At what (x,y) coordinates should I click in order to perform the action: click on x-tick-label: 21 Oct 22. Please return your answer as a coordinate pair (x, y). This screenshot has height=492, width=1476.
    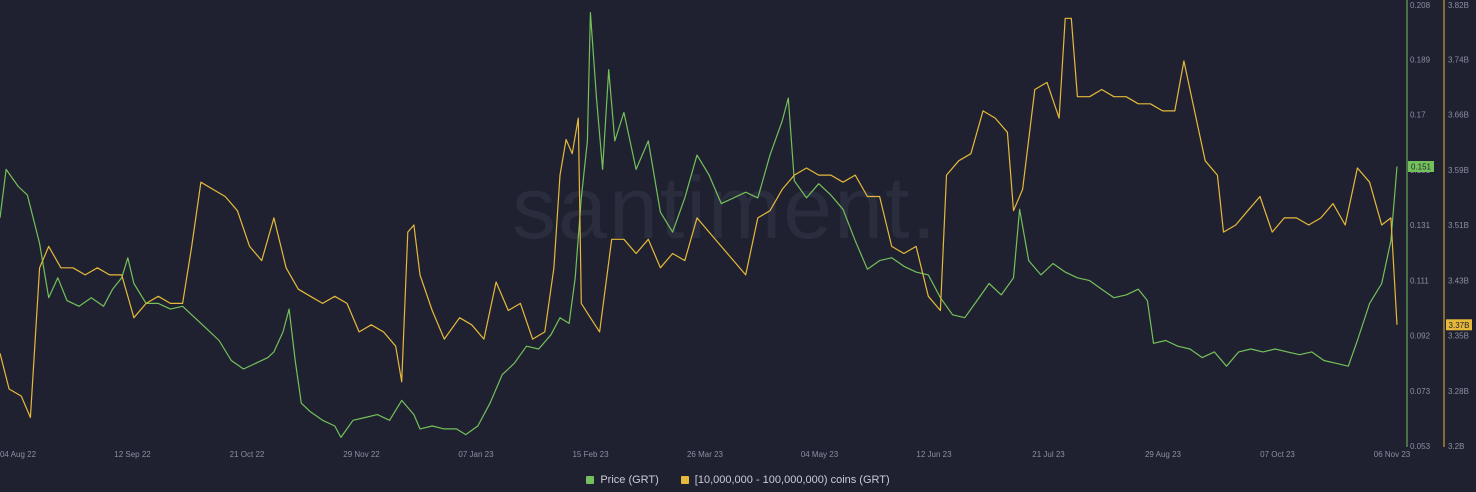
    Looking at the image, I should click on (247, 454).